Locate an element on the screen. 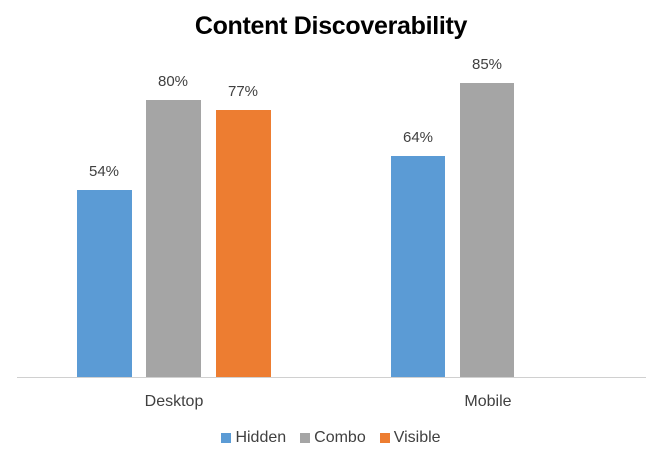  legend-label-hidden: Hidden is located at coordinates (261, 437).